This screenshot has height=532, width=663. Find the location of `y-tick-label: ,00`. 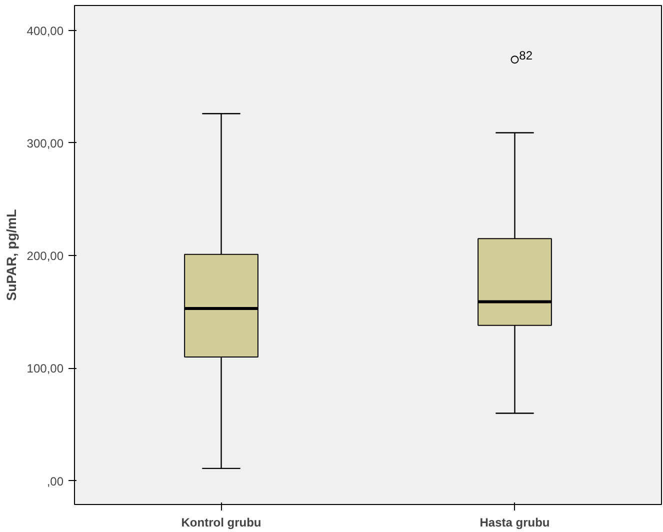

y-tick-label: ,00 is located at coordinates (55, 481).